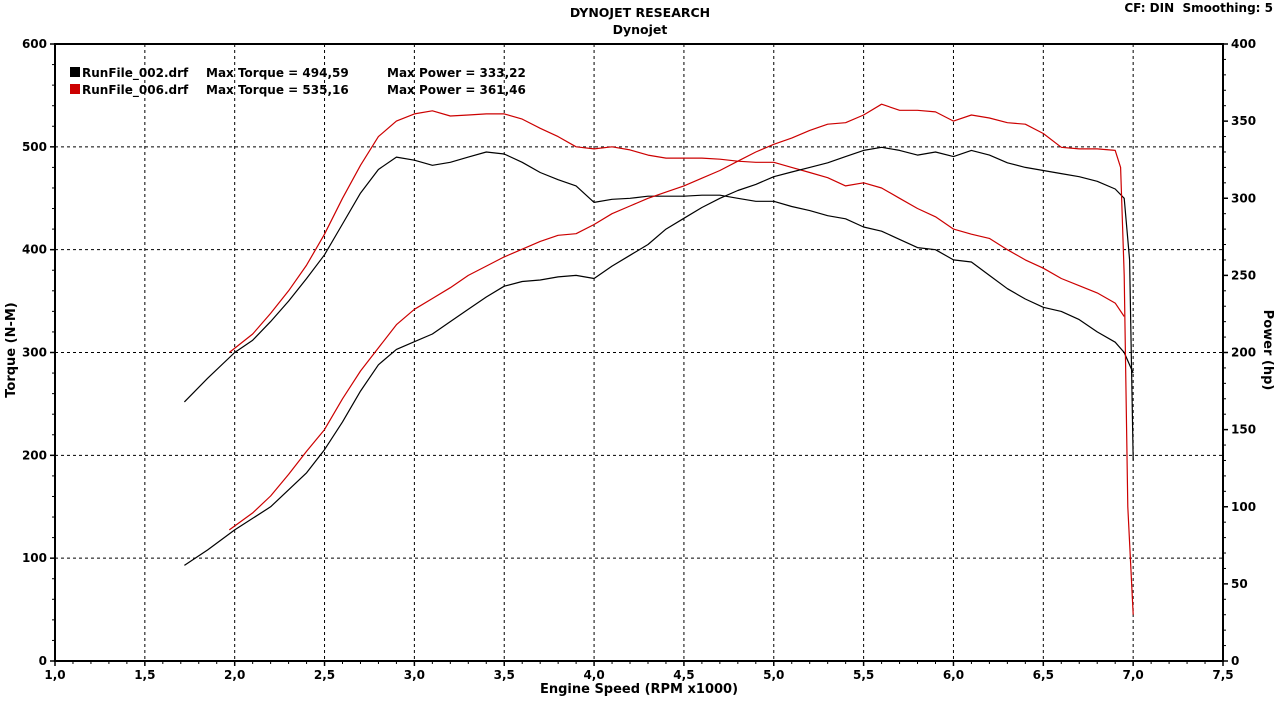 The image size is (1280, 701). What do you see at coordinates (640, 12) in the screenshot?
I see `chart-title: DYNOJET RESEARCH` at bounding box center [640, 12].